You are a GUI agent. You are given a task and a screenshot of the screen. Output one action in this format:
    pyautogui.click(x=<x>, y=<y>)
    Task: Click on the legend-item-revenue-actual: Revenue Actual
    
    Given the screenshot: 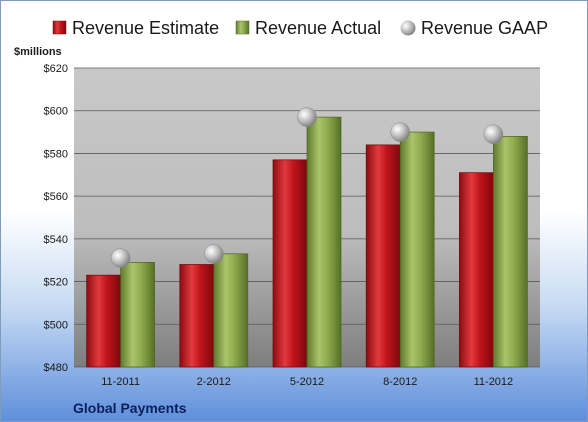 What is the action you would take?
    pyautogui.click(x=308, y=28)
    